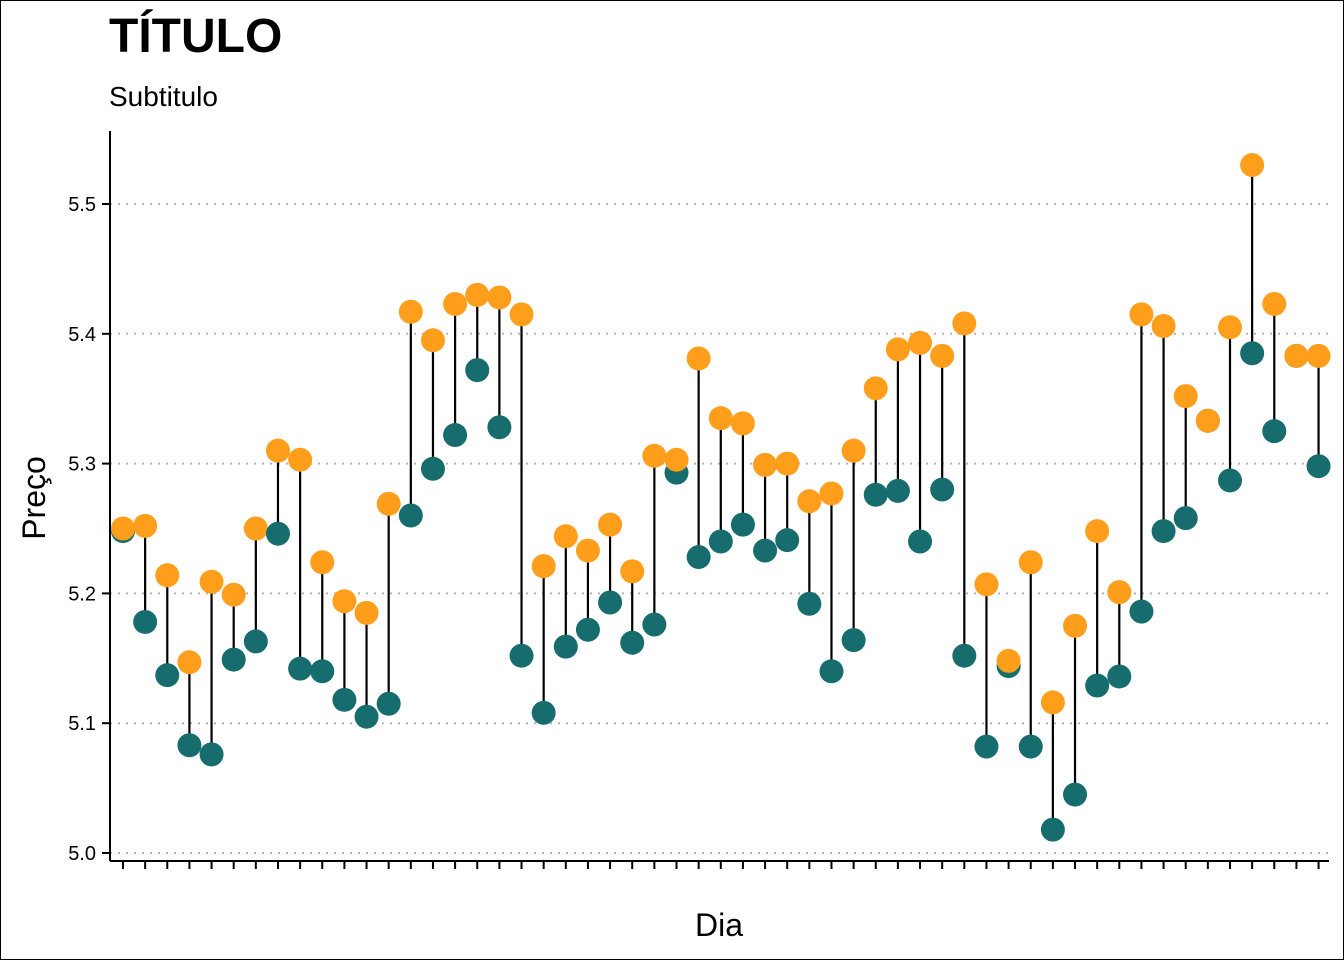 This screenshot has width=1344, height=960. Describe the element at coordinates (719, 925) in the screenshot. I see `x-axis-title: Dia` at that location.